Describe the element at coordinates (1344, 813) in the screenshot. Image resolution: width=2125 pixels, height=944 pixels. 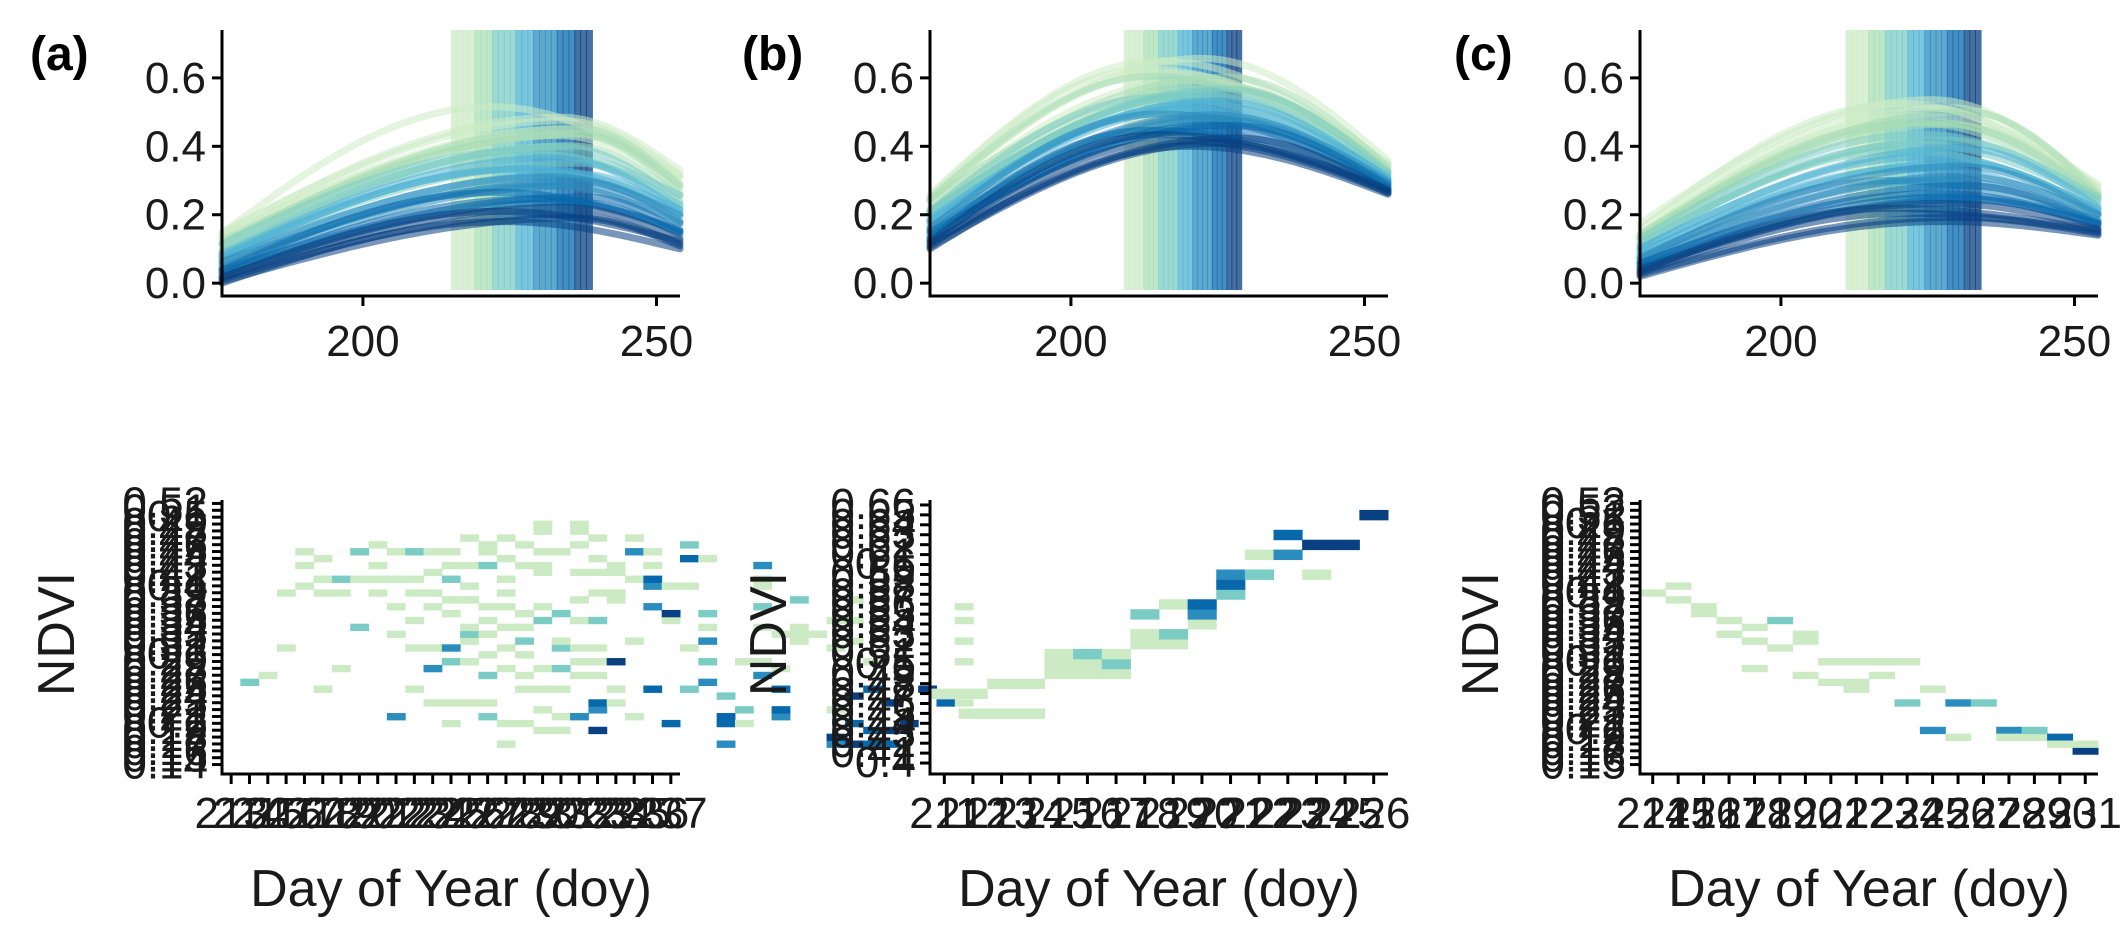
I see `x-tick-label: 225` at that location.